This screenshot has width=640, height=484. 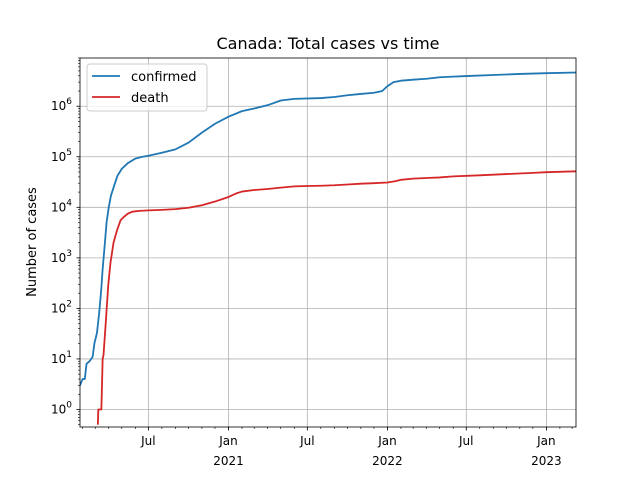 What do you see at coordinates (147, 87) in the screenshot?
I see `legend: confirmed death` at bounding box center [147, 87].